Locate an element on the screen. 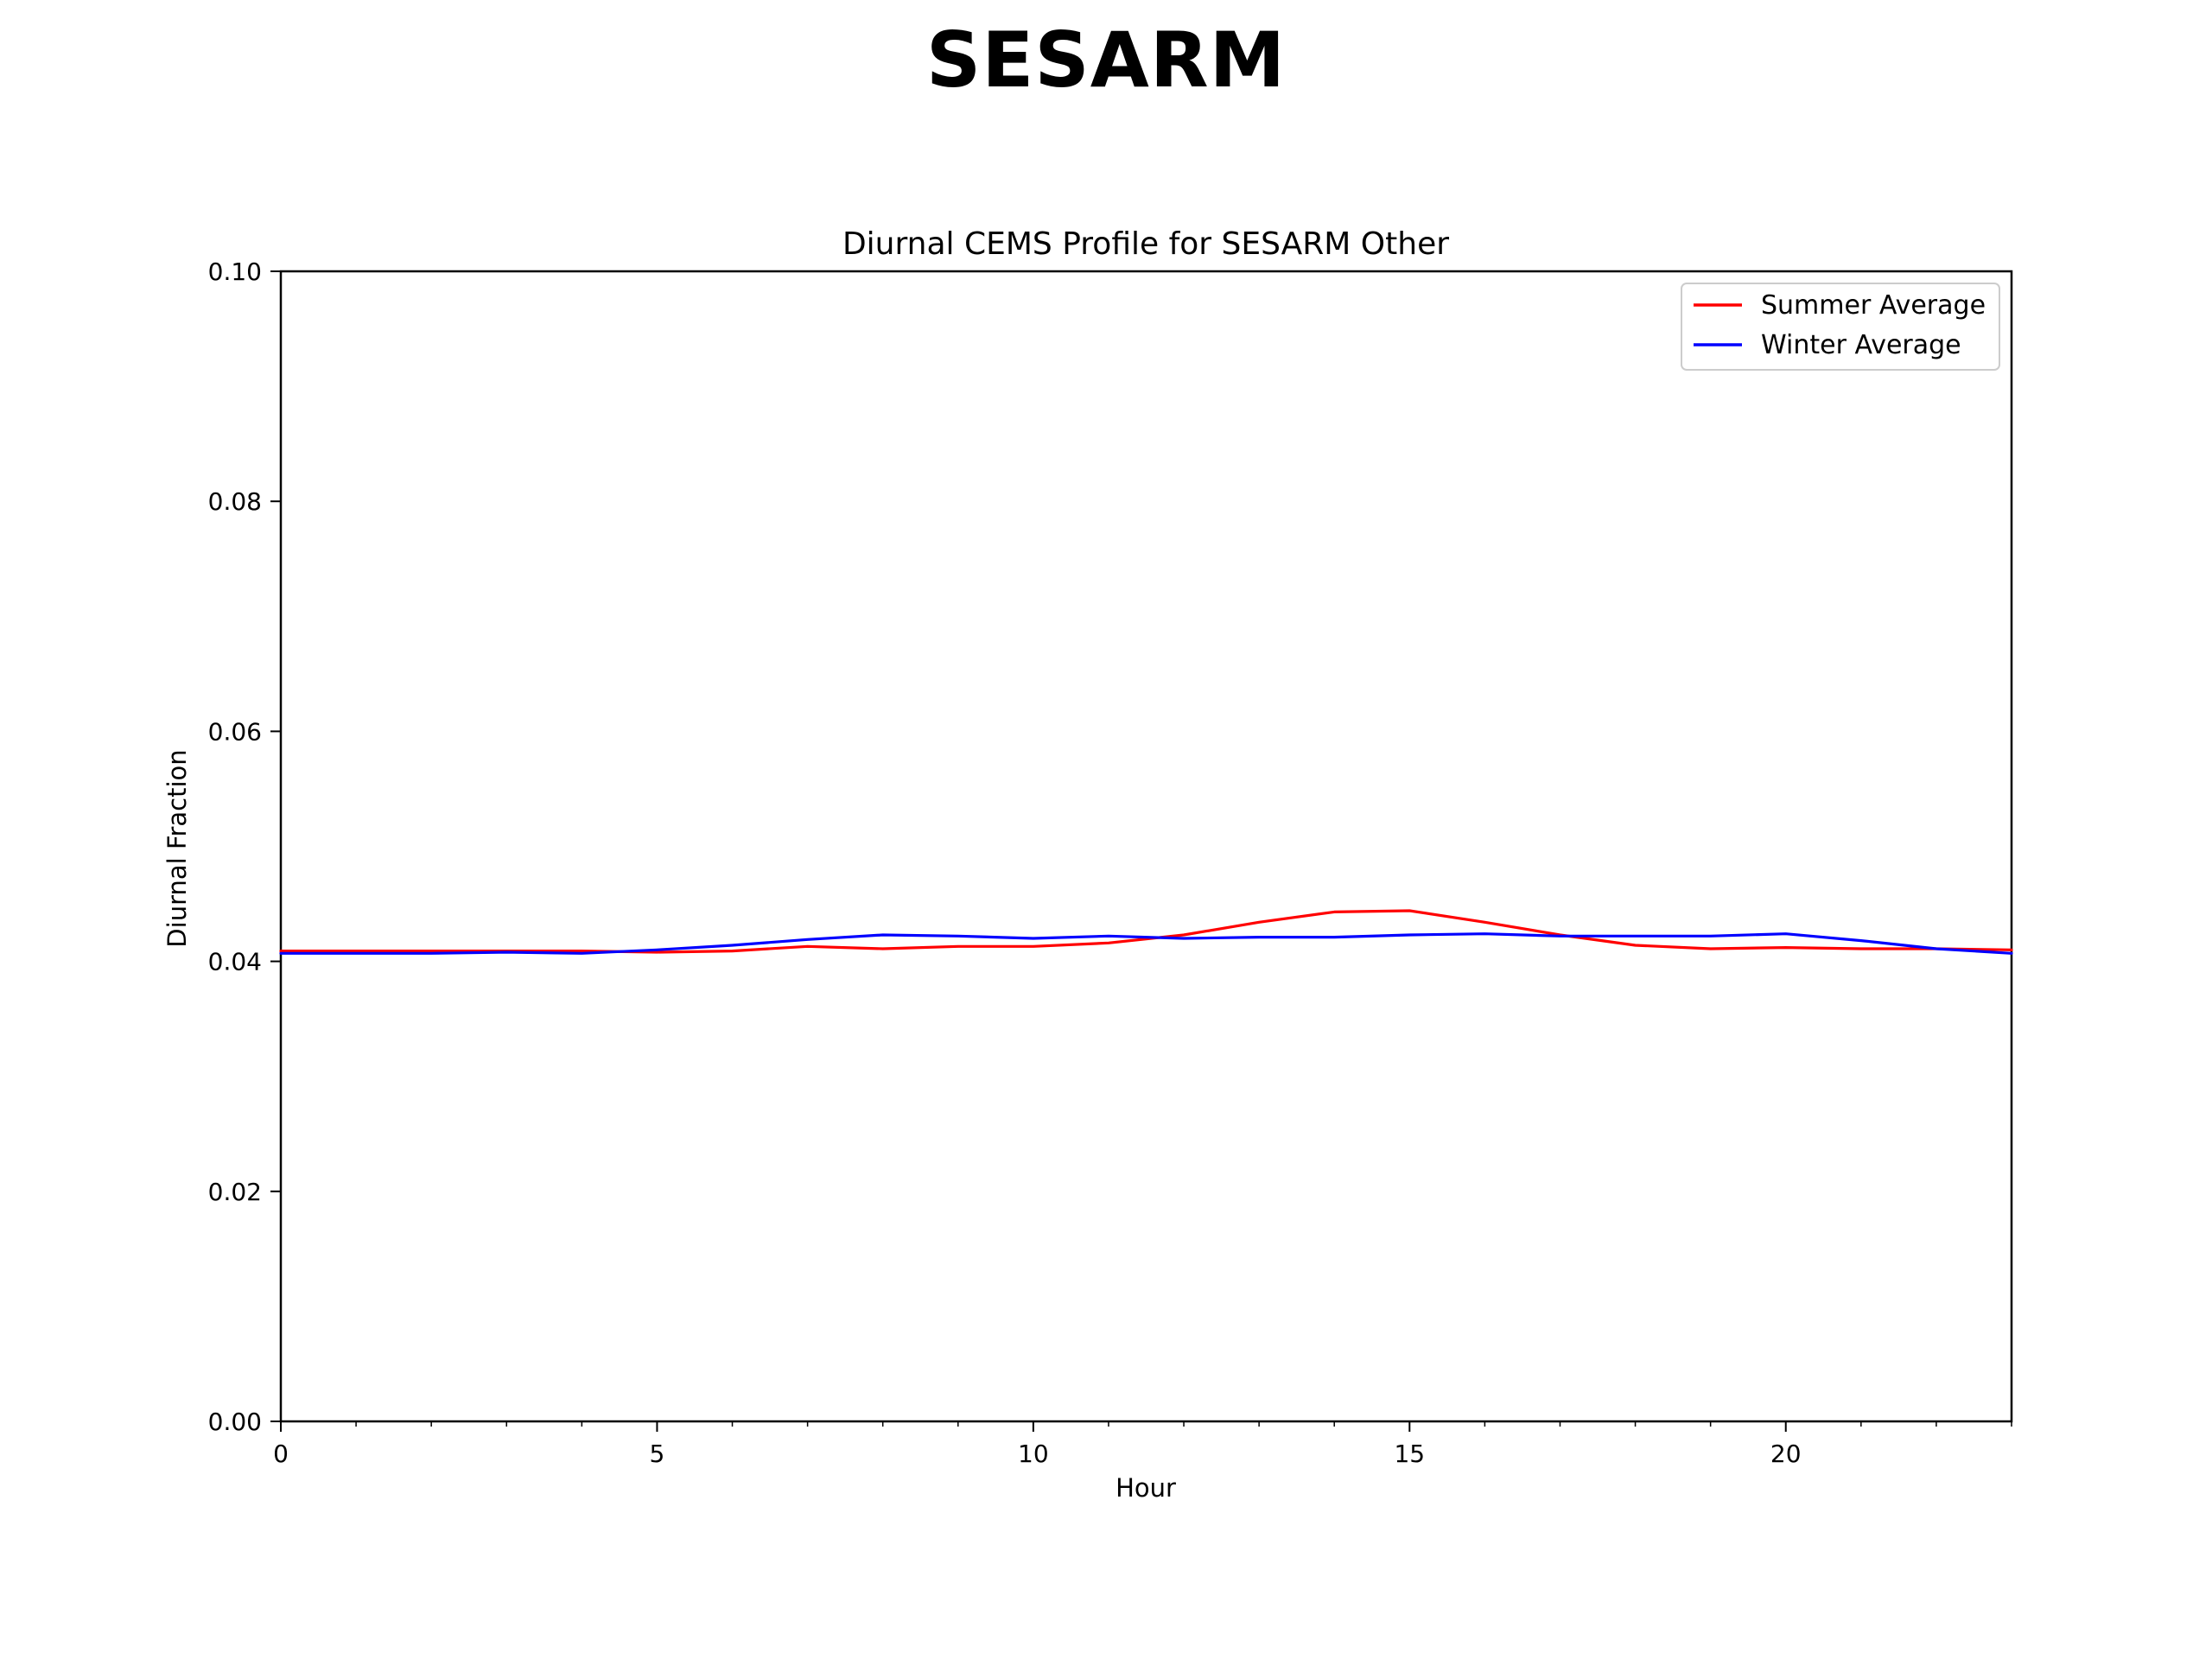 Image resolution: width=2212 pixels, height=1659 pixels. slide-title: SESARM is located at coordinates (1106, 61).